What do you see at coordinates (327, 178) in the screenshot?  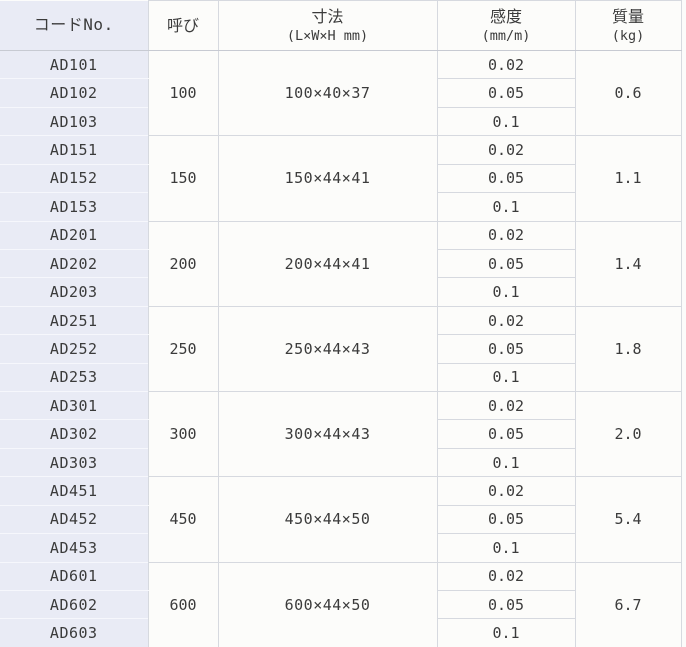 I see `cell-dimensions: 150×44×41` at bounding box center [327, 178].